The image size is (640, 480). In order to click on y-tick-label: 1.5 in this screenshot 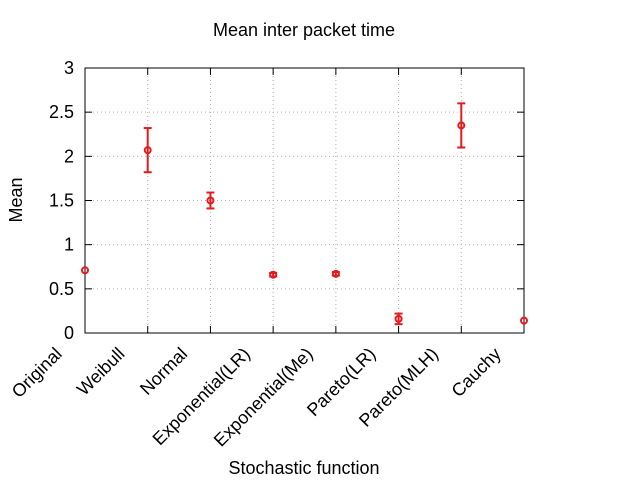, I will do `click(61, 201)`.